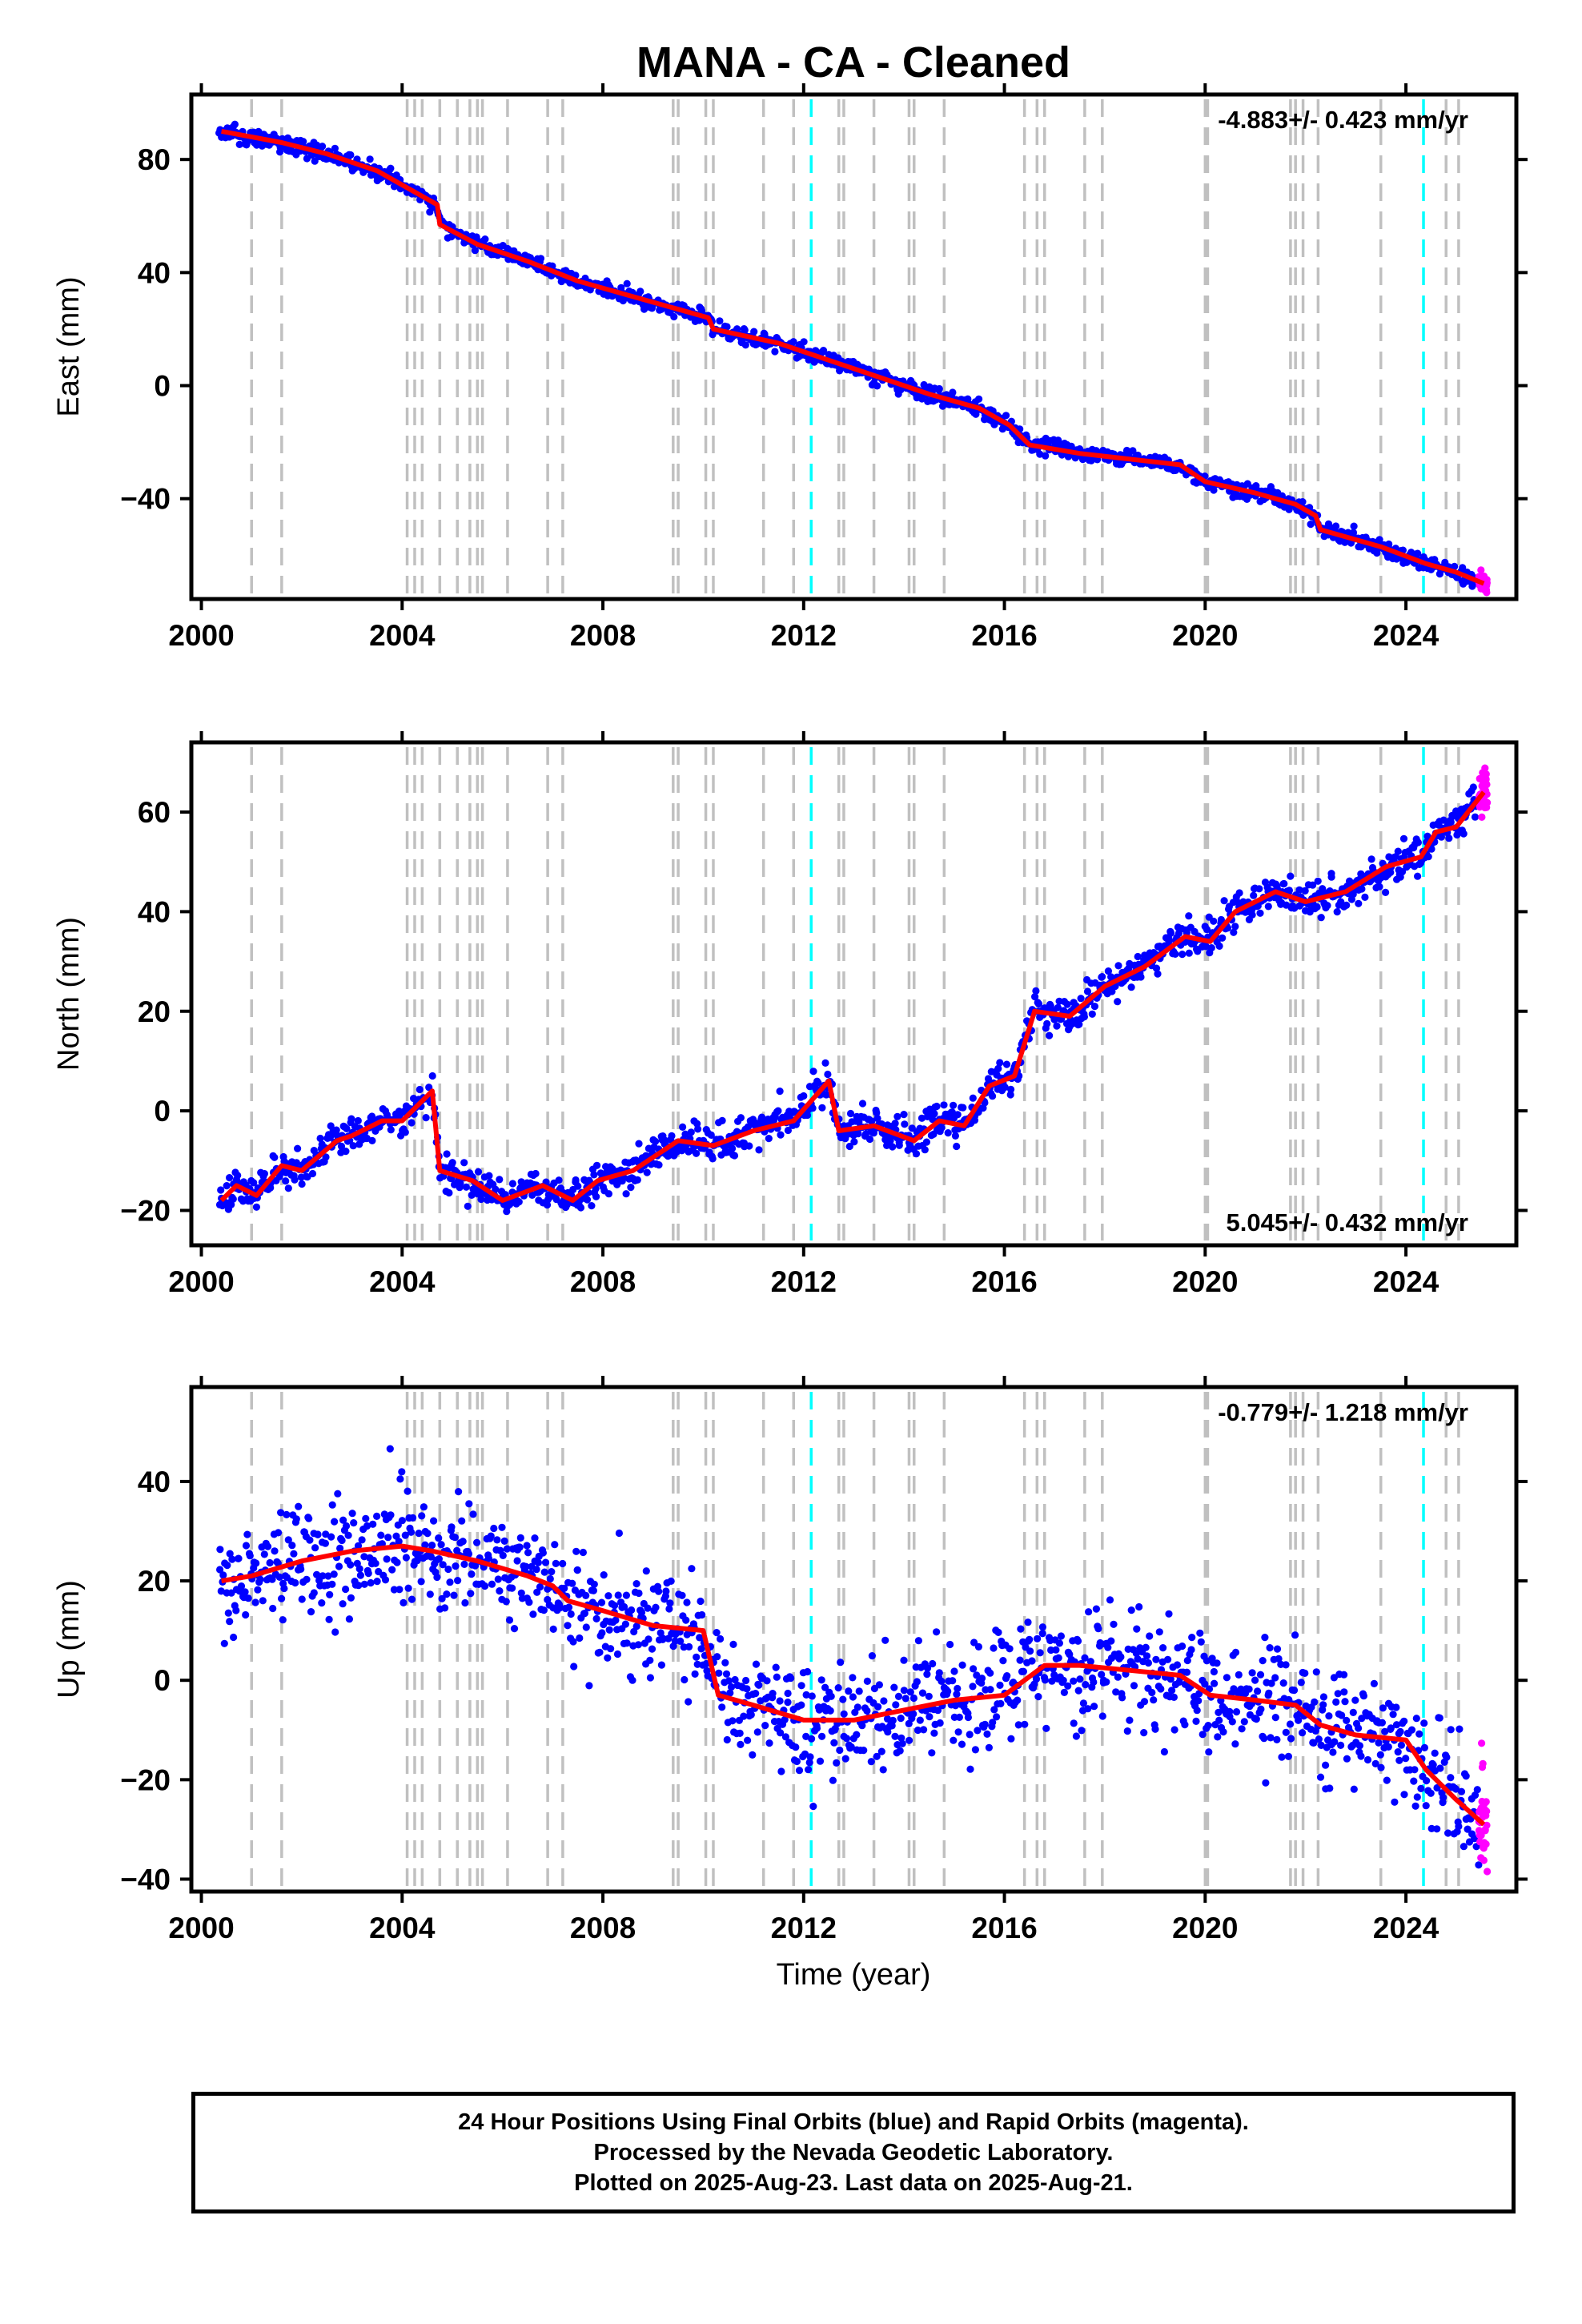  Describe the element at coordinates (1406, 1281) in the screenshot. I see `x-tick-label: 2024` at that location.